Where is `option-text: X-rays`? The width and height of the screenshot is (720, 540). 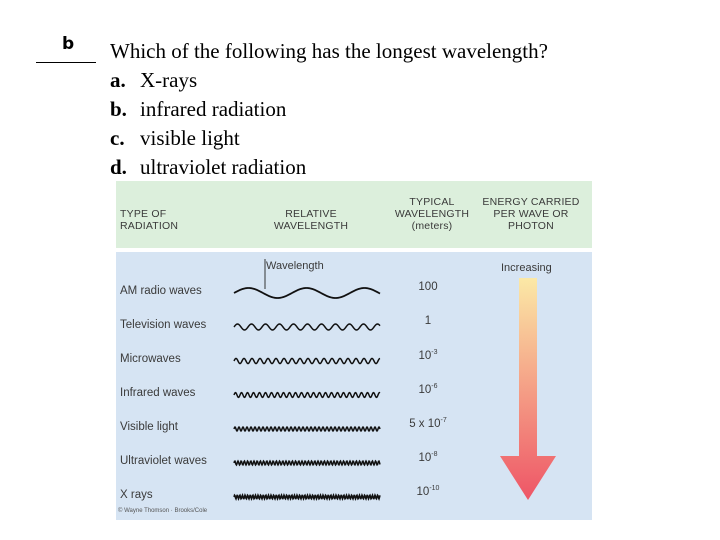 option-text: X-rays is located at coordinates (169, 80).